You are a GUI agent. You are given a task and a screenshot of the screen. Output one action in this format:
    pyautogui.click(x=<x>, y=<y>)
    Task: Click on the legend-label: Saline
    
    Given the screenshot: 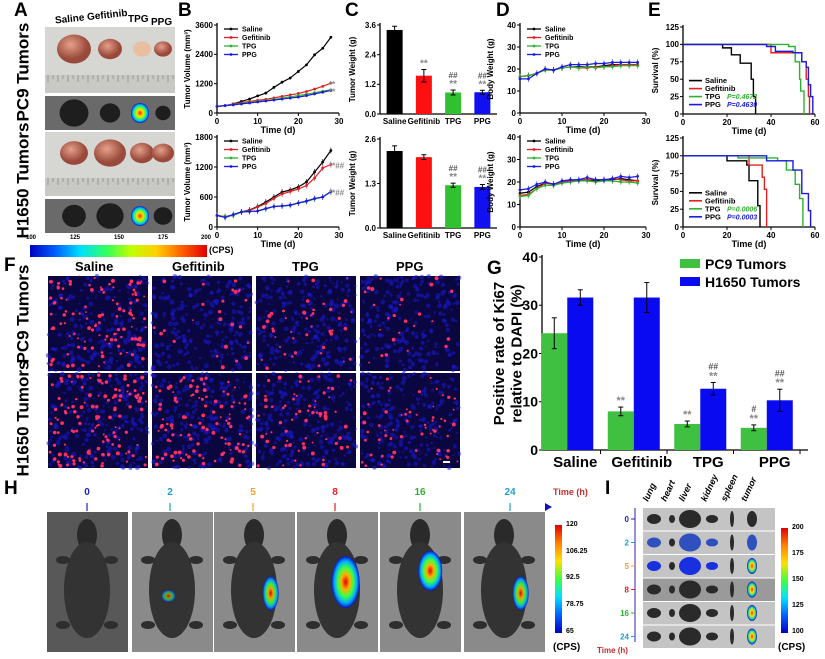 What is the action you would take?
    pyautogui.click(x=252, y=142)
    